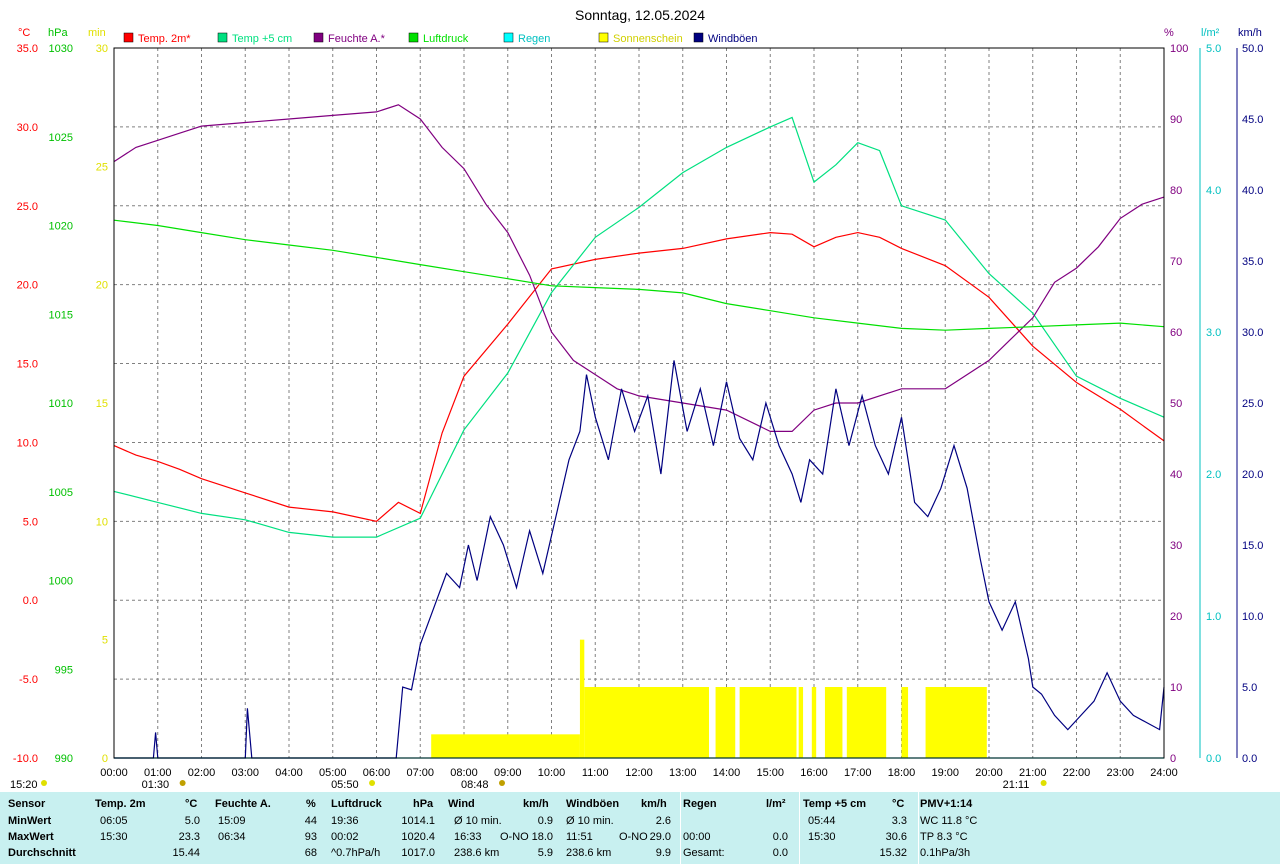 Image resolution: width=1280 pixels, height=864 pixels. I want to click on stats-cell: MinWert, so click(30, 821).